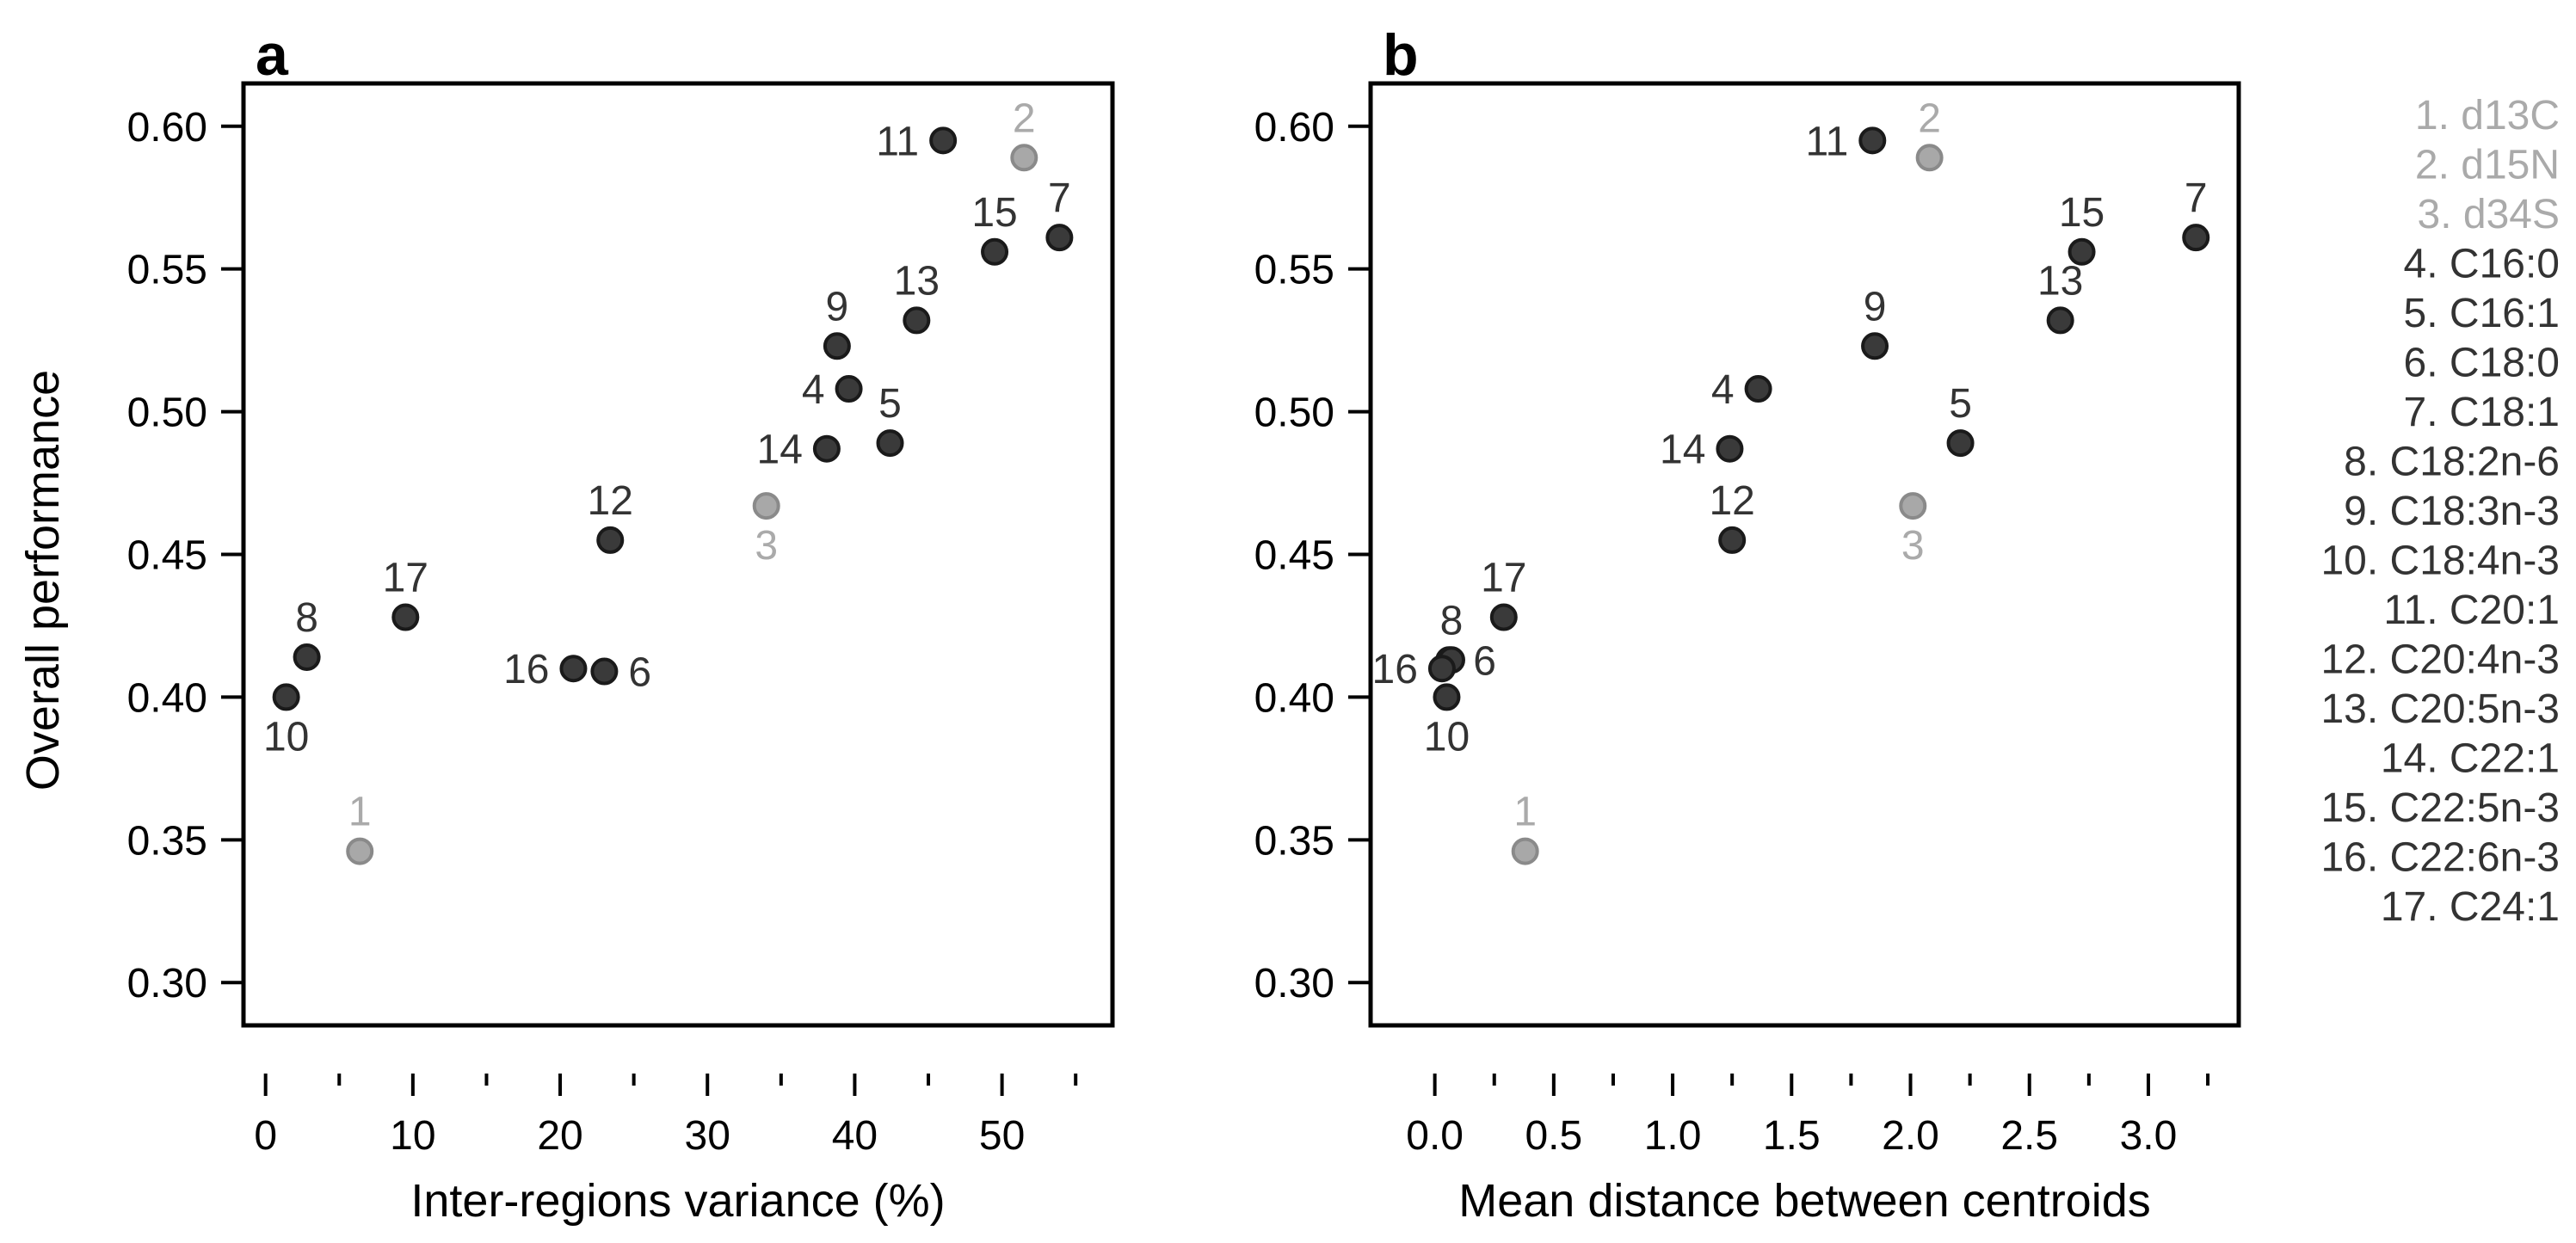 The image size is (2576, 1243). I want to click on point-label-15: 15, so click(994, 213).